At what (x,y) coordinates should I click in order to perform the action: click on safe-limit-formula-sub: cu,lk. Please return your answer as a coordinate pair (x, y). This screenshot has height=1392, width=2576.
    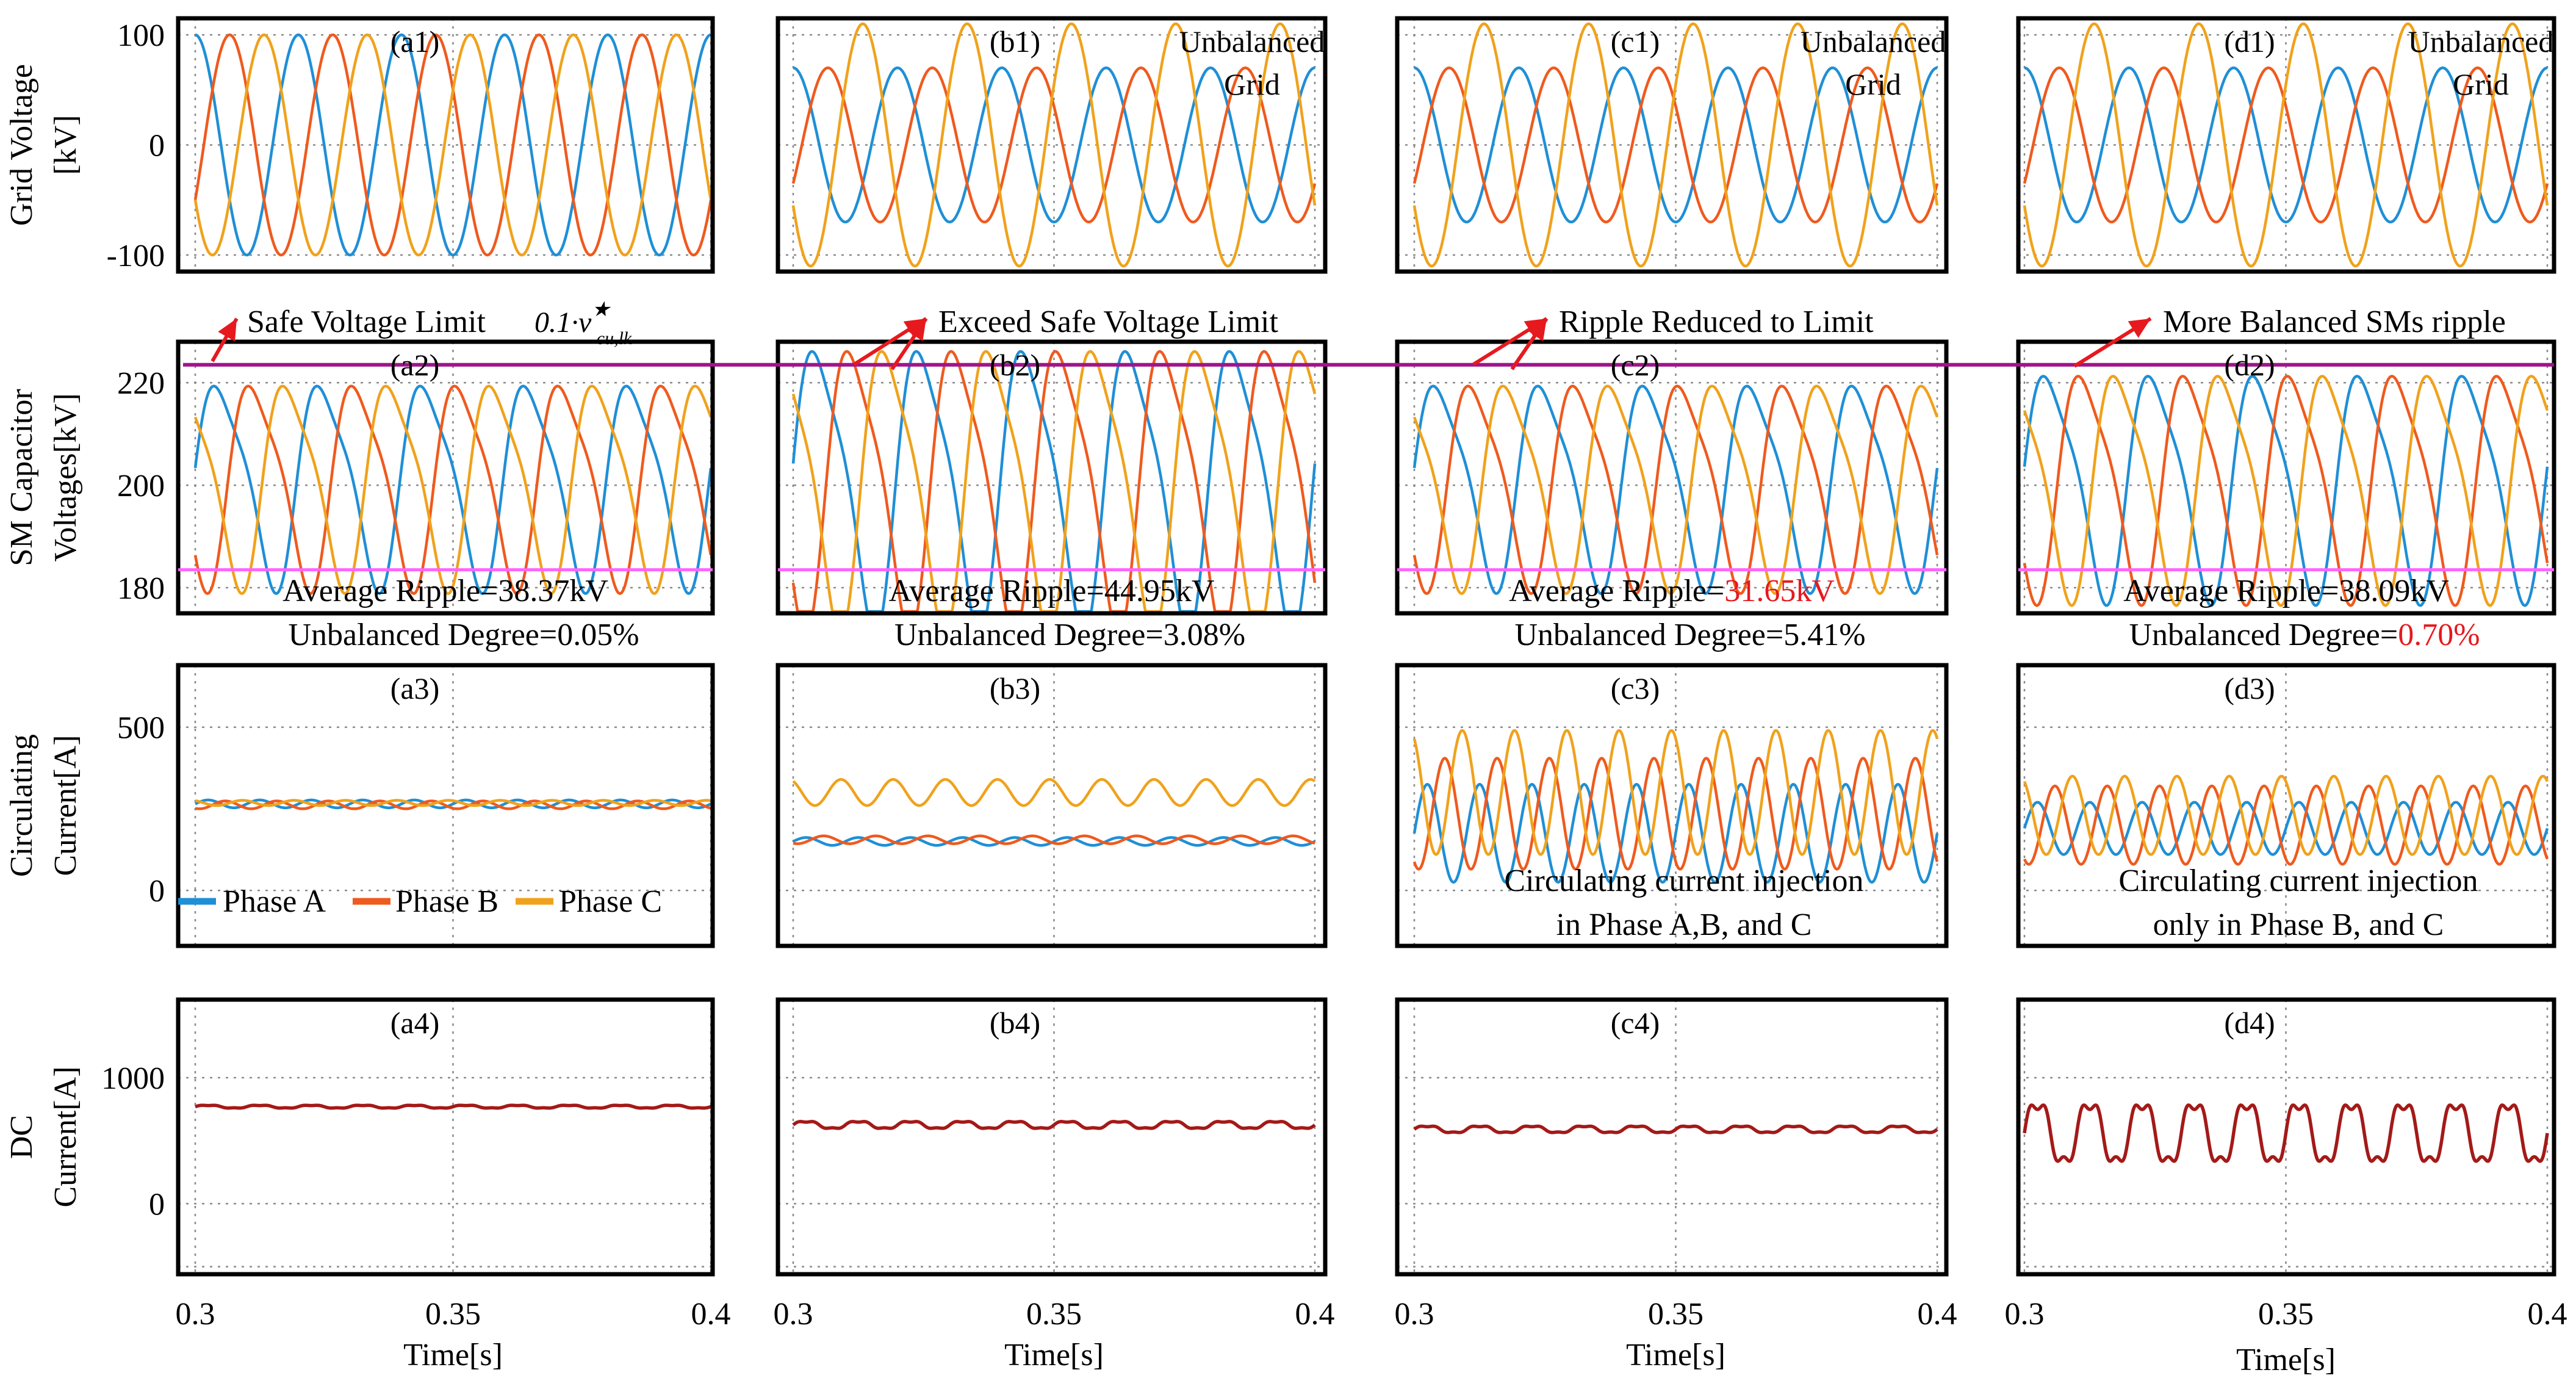
    Looking at the image, I should click on (614, 338).